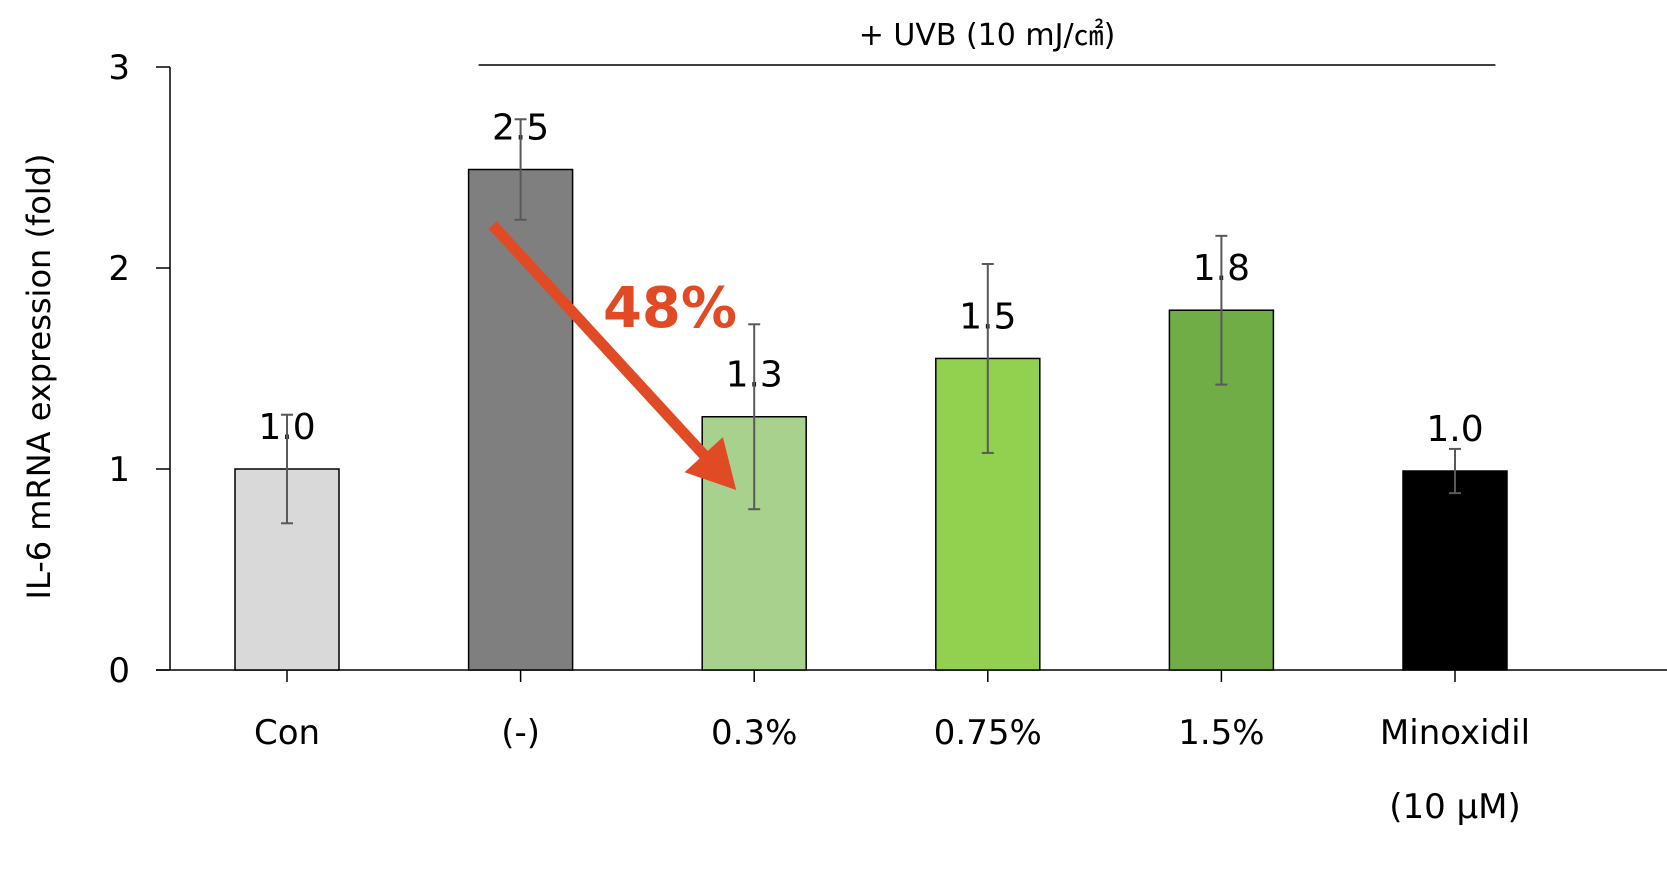  Describe the element at coordinates (119, 671) in the screenshot. I see `y-tick-label: 0` at that location.